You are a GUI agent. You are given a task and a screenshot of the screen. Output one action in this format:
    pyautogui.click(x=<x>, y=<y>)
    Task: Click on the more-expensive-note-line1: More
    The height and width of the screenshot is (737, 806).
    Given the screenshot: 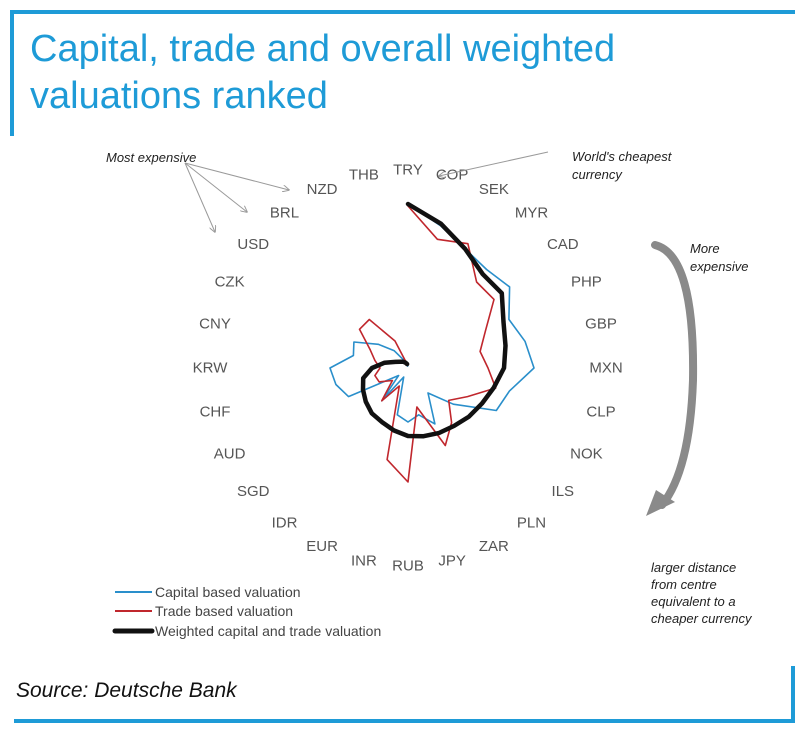 What is the action you would take?
    pyautogui.click(x=705, y=248)
    